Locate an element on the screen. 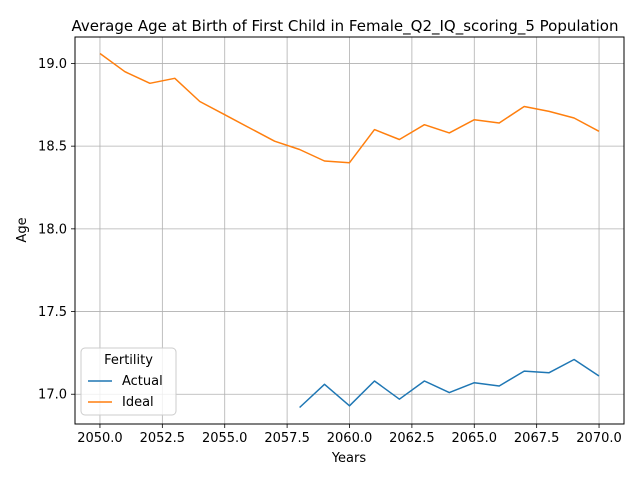  x-tick-label: 2050.0 is located at coordinates (100, 438).